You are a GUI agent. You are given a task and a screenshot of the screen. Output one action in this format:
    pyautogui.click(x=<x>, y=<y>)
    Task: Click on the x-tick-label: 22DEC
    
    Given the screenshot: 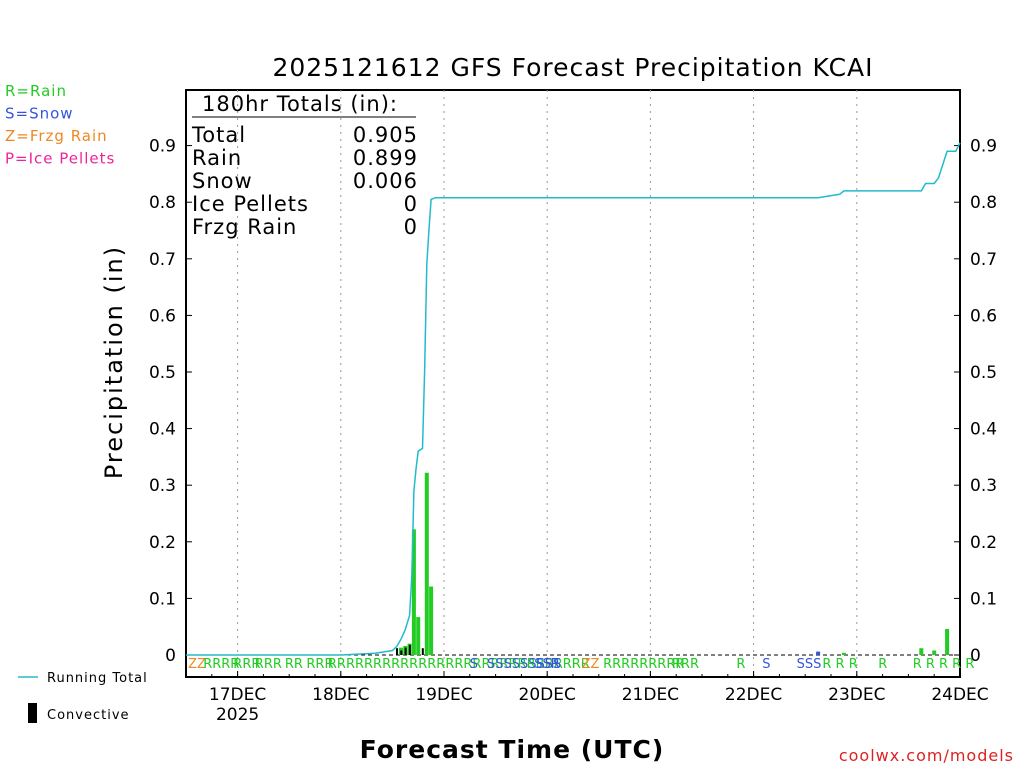 What is the action you would take?
    pyautogui.click(x=753, y=695)
    